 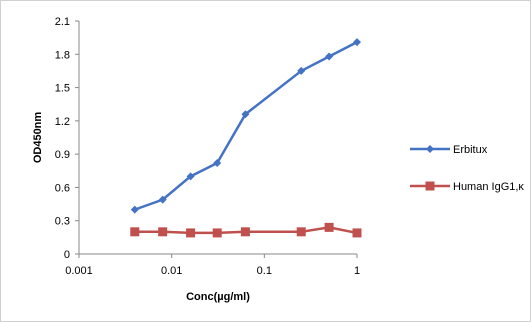 What do you see at coordinates (62, 222) in the screenshot?
I see `y-tick-label: 0.3` at bounding box center [62, 222].